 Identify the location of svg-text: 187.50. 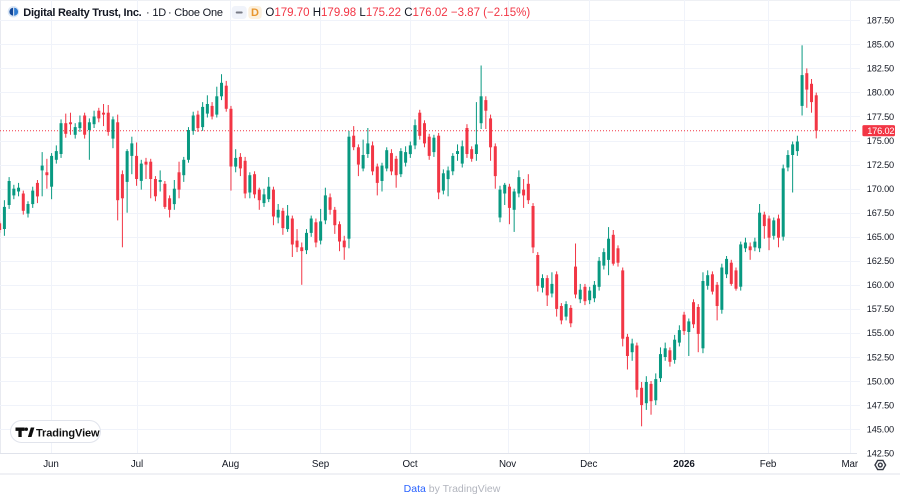
(880, 21).